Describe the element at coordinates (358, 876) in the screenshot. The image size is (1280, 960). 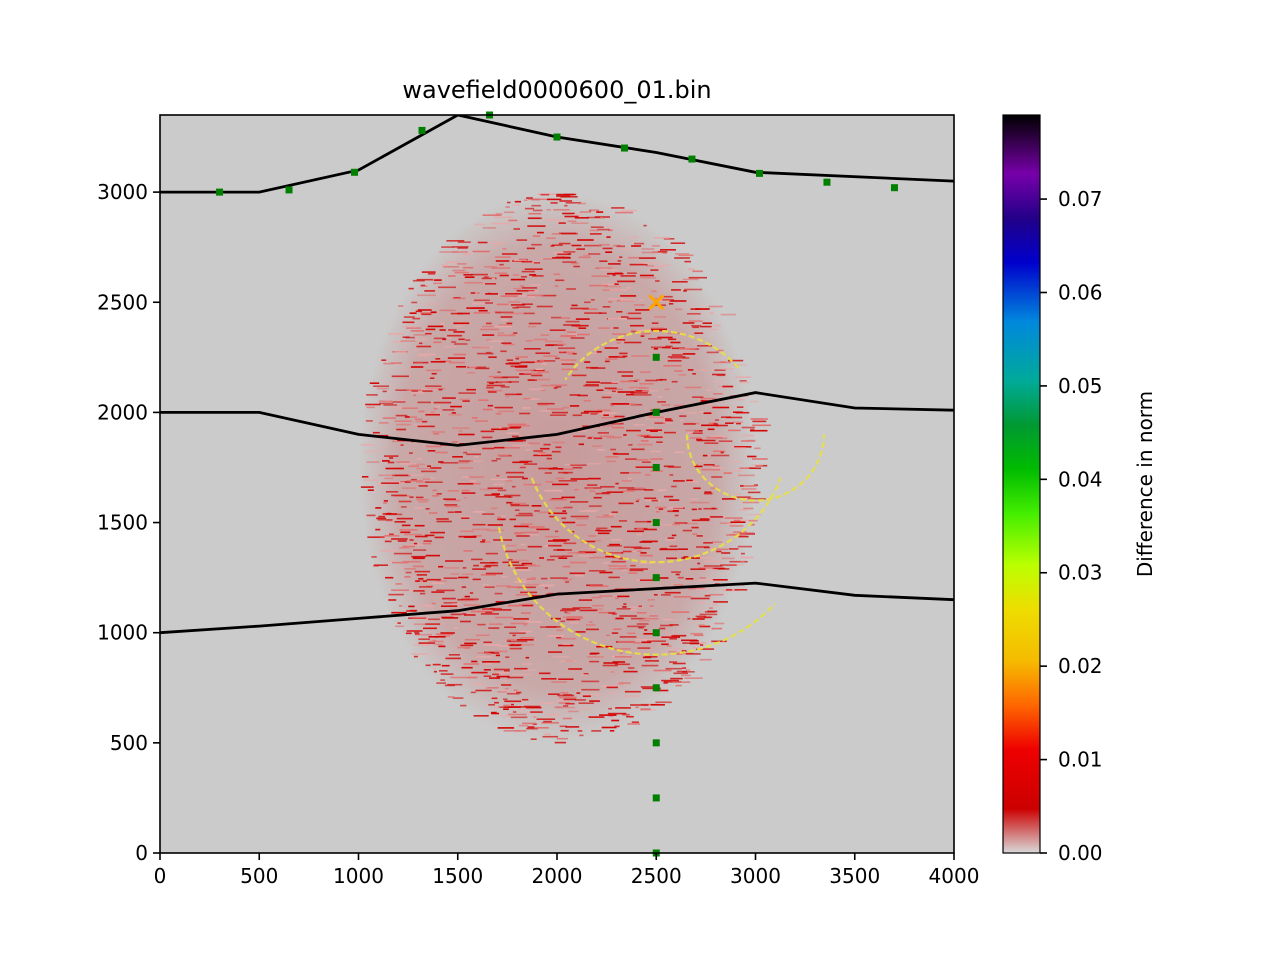
I see `x-tick-label: 1000` at that location.